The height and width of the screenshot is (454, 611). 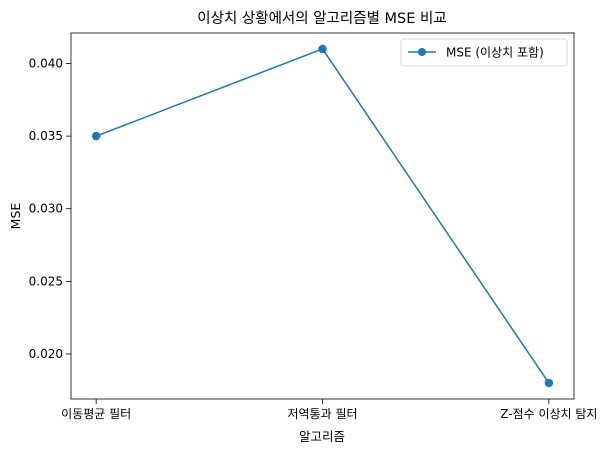 I want to click on legend-box, so click(x=484, y=52).